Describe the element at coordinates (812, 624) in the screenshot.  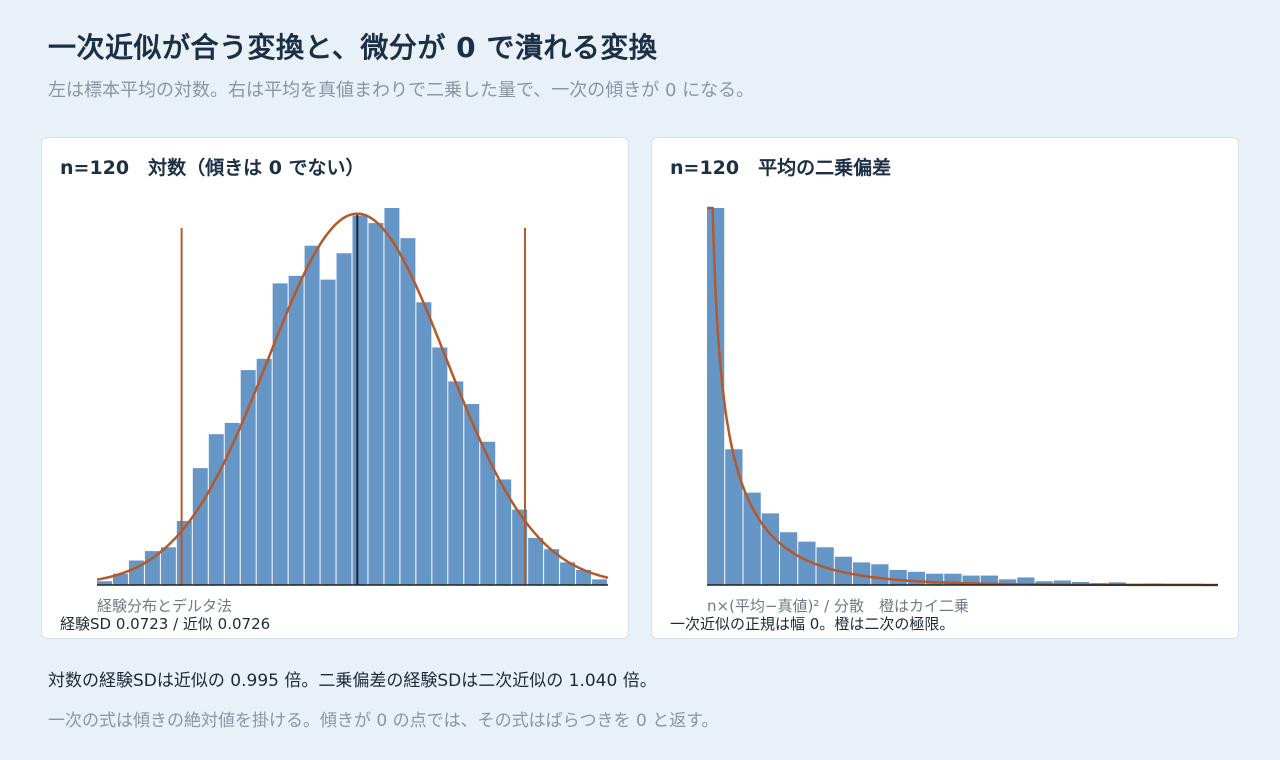
I see `squared-stat-note: 一次近似の正規は幅 0。橙は二次の極限。` at that location.